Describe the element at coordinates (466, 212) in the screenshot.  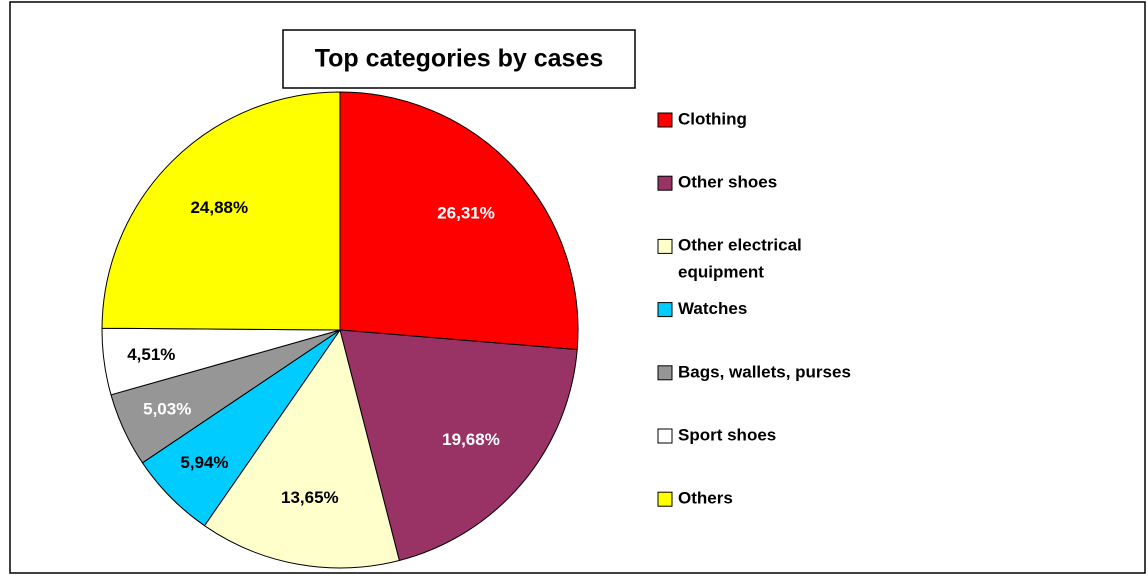
I see `data-label: 26,31%` at that location.